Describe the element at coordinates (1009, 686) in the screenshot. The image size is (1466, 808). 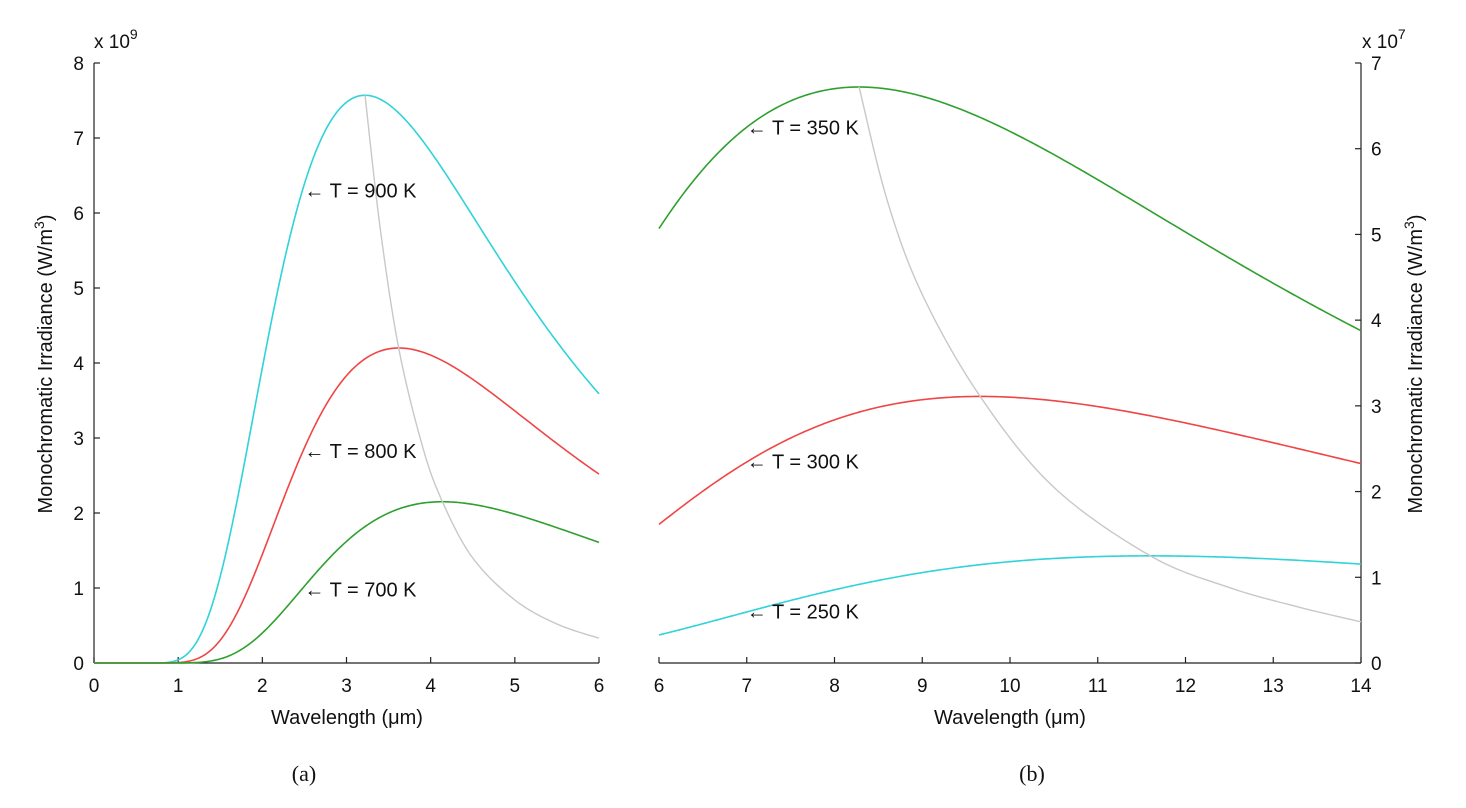
I see `panel-b-x-tick-label: 10` at that location.